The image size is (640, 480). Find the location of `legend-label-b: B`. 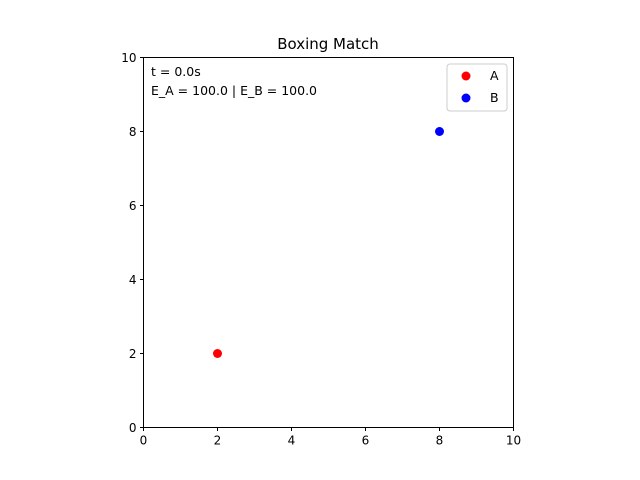

legend-label-b: B is located at coordinates (494, 97).